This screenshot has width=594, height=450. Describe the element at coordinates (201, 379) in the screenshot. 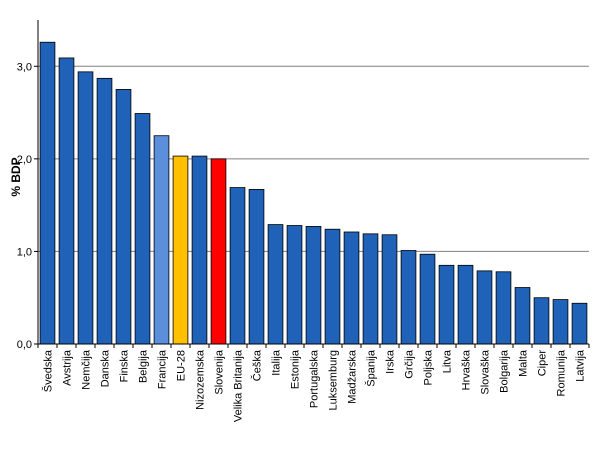

I see `x-tick-label: Nizozemska` at that location.